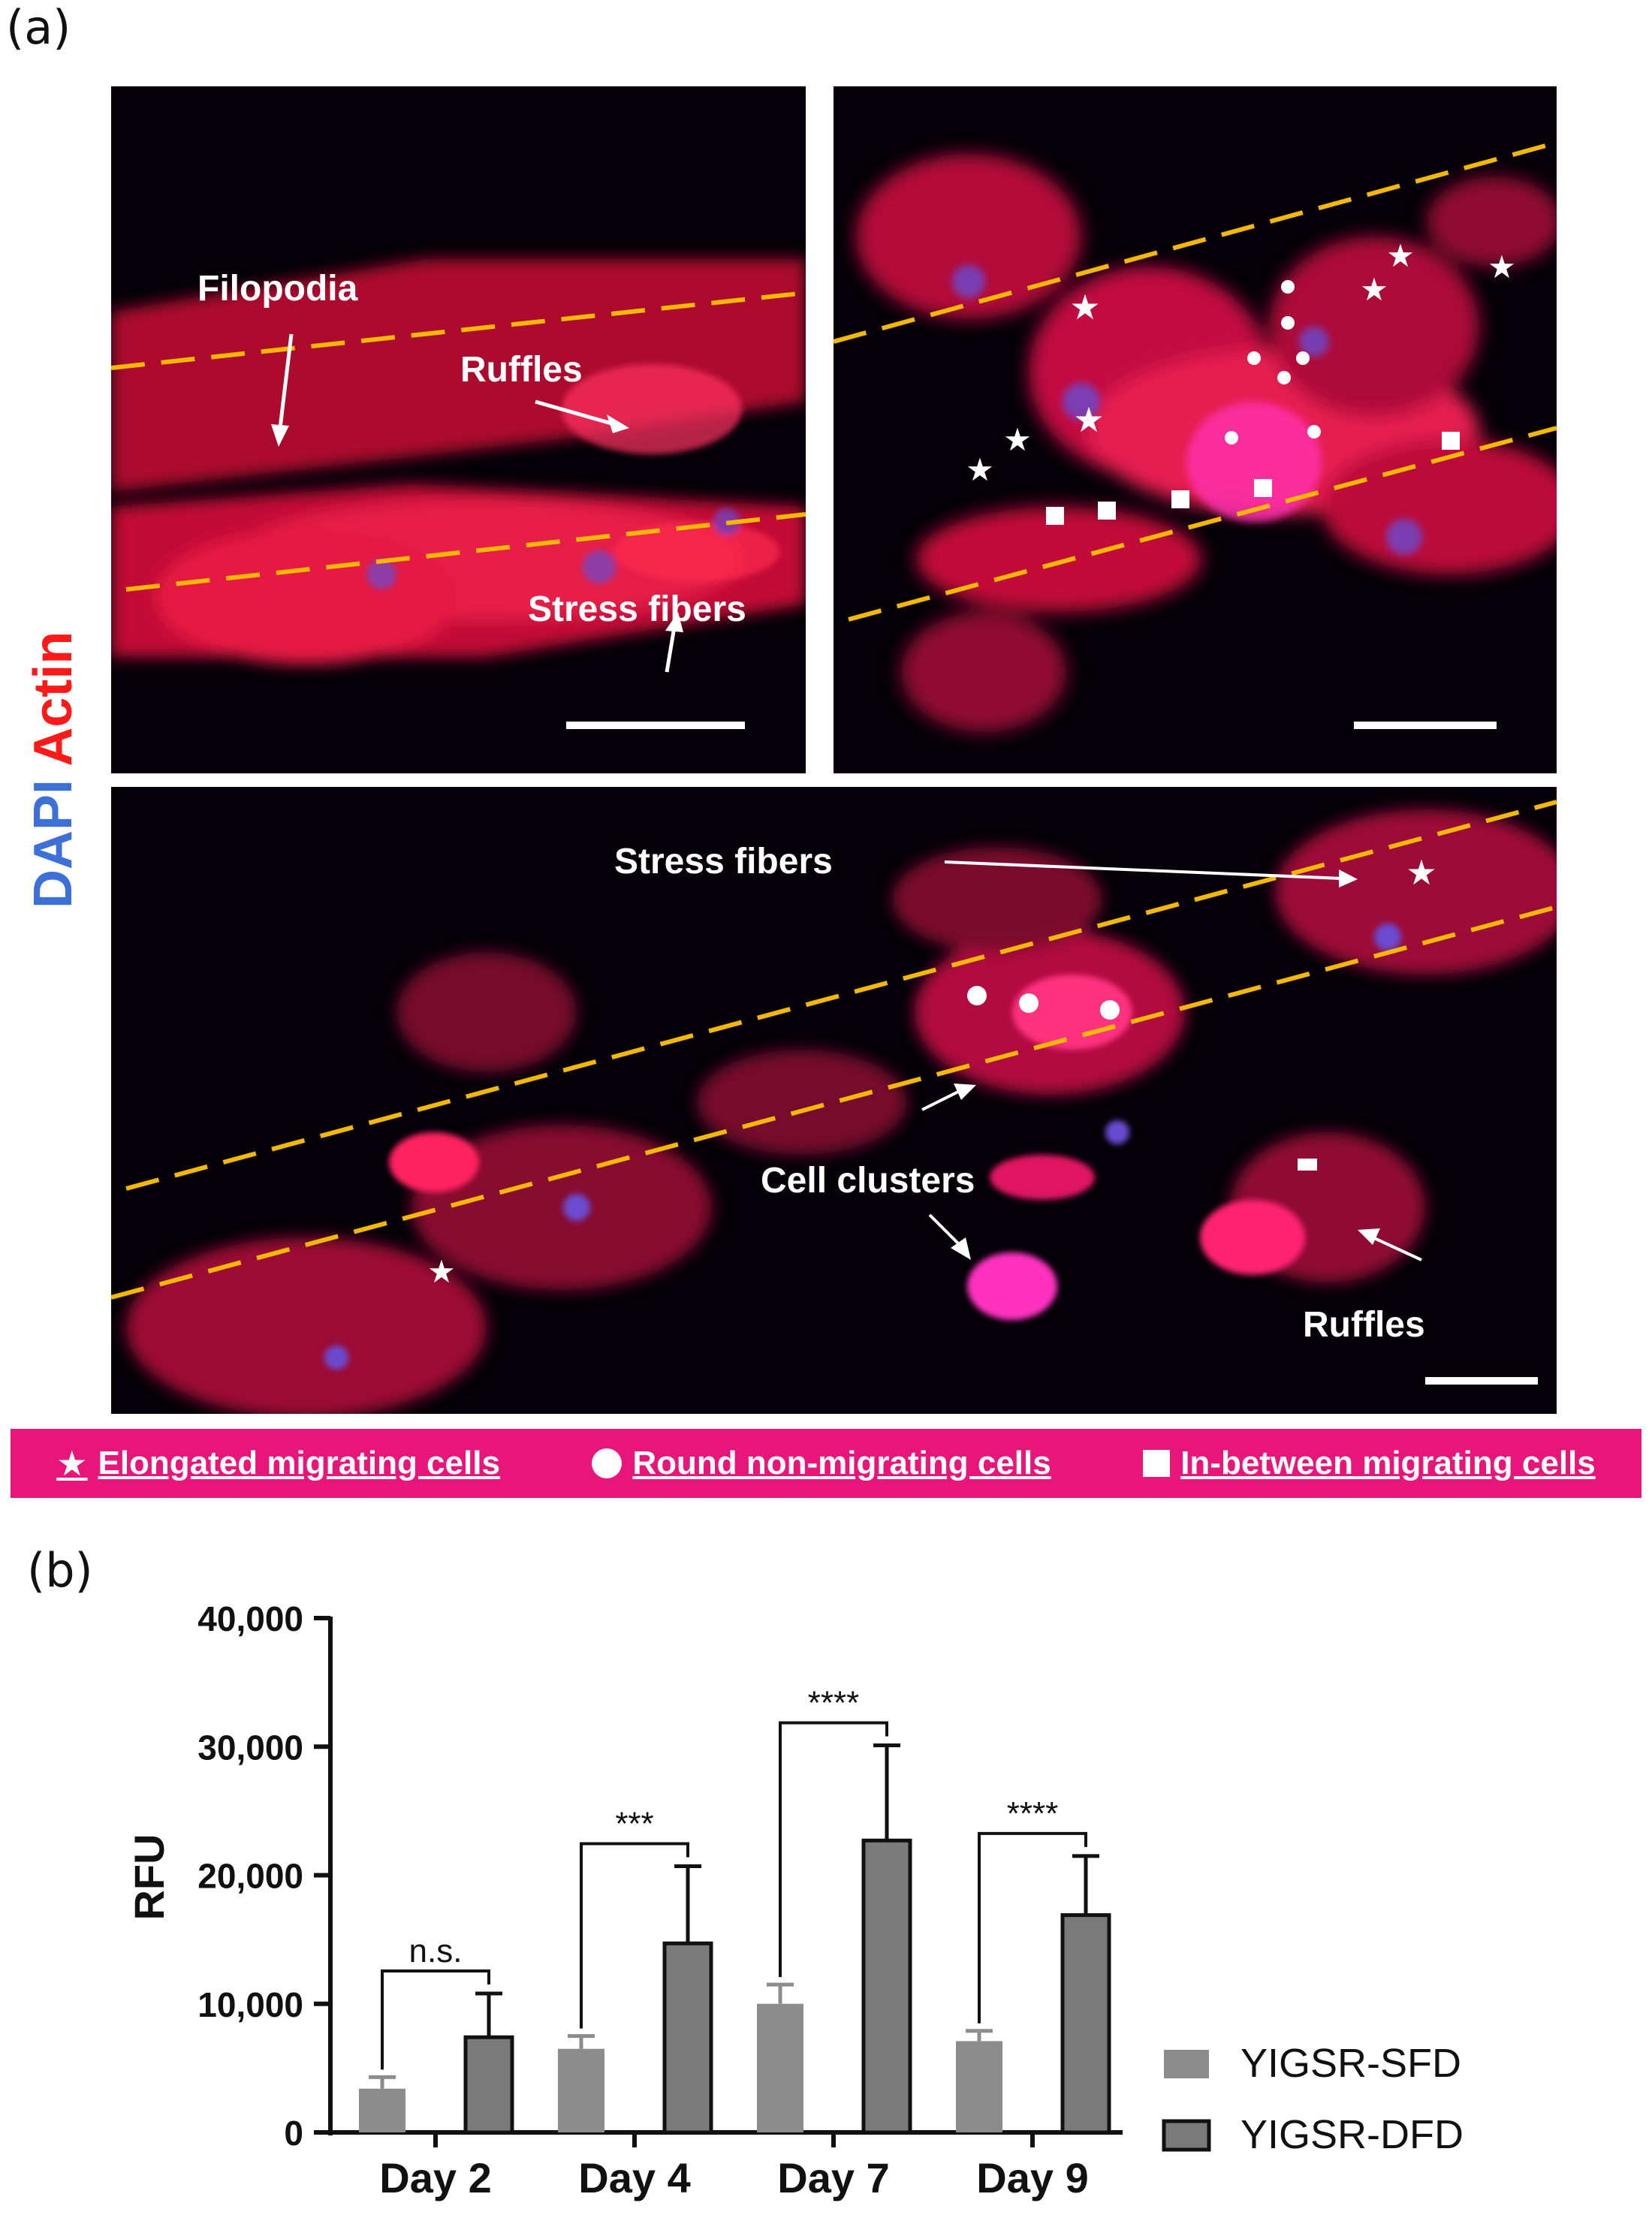  What do you see at coordinates (1157, 1463) in the screenshot?
I see `square-icon` at bounding box center [1157, 1463].